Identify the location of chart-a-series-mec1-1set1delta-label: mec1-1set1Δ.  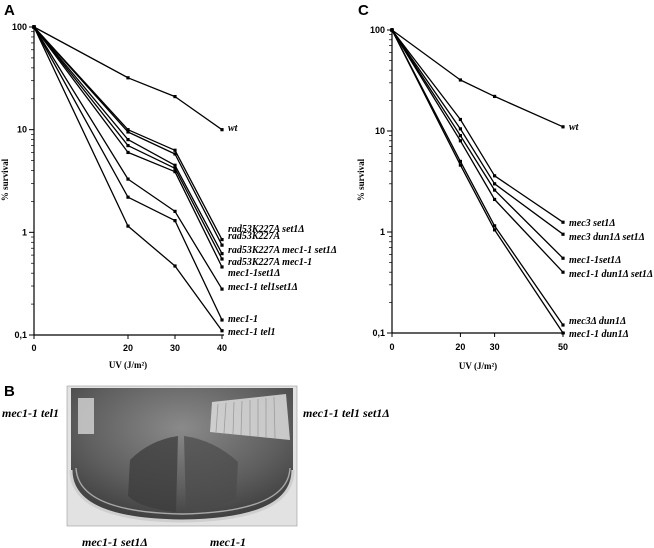
(254, 273).